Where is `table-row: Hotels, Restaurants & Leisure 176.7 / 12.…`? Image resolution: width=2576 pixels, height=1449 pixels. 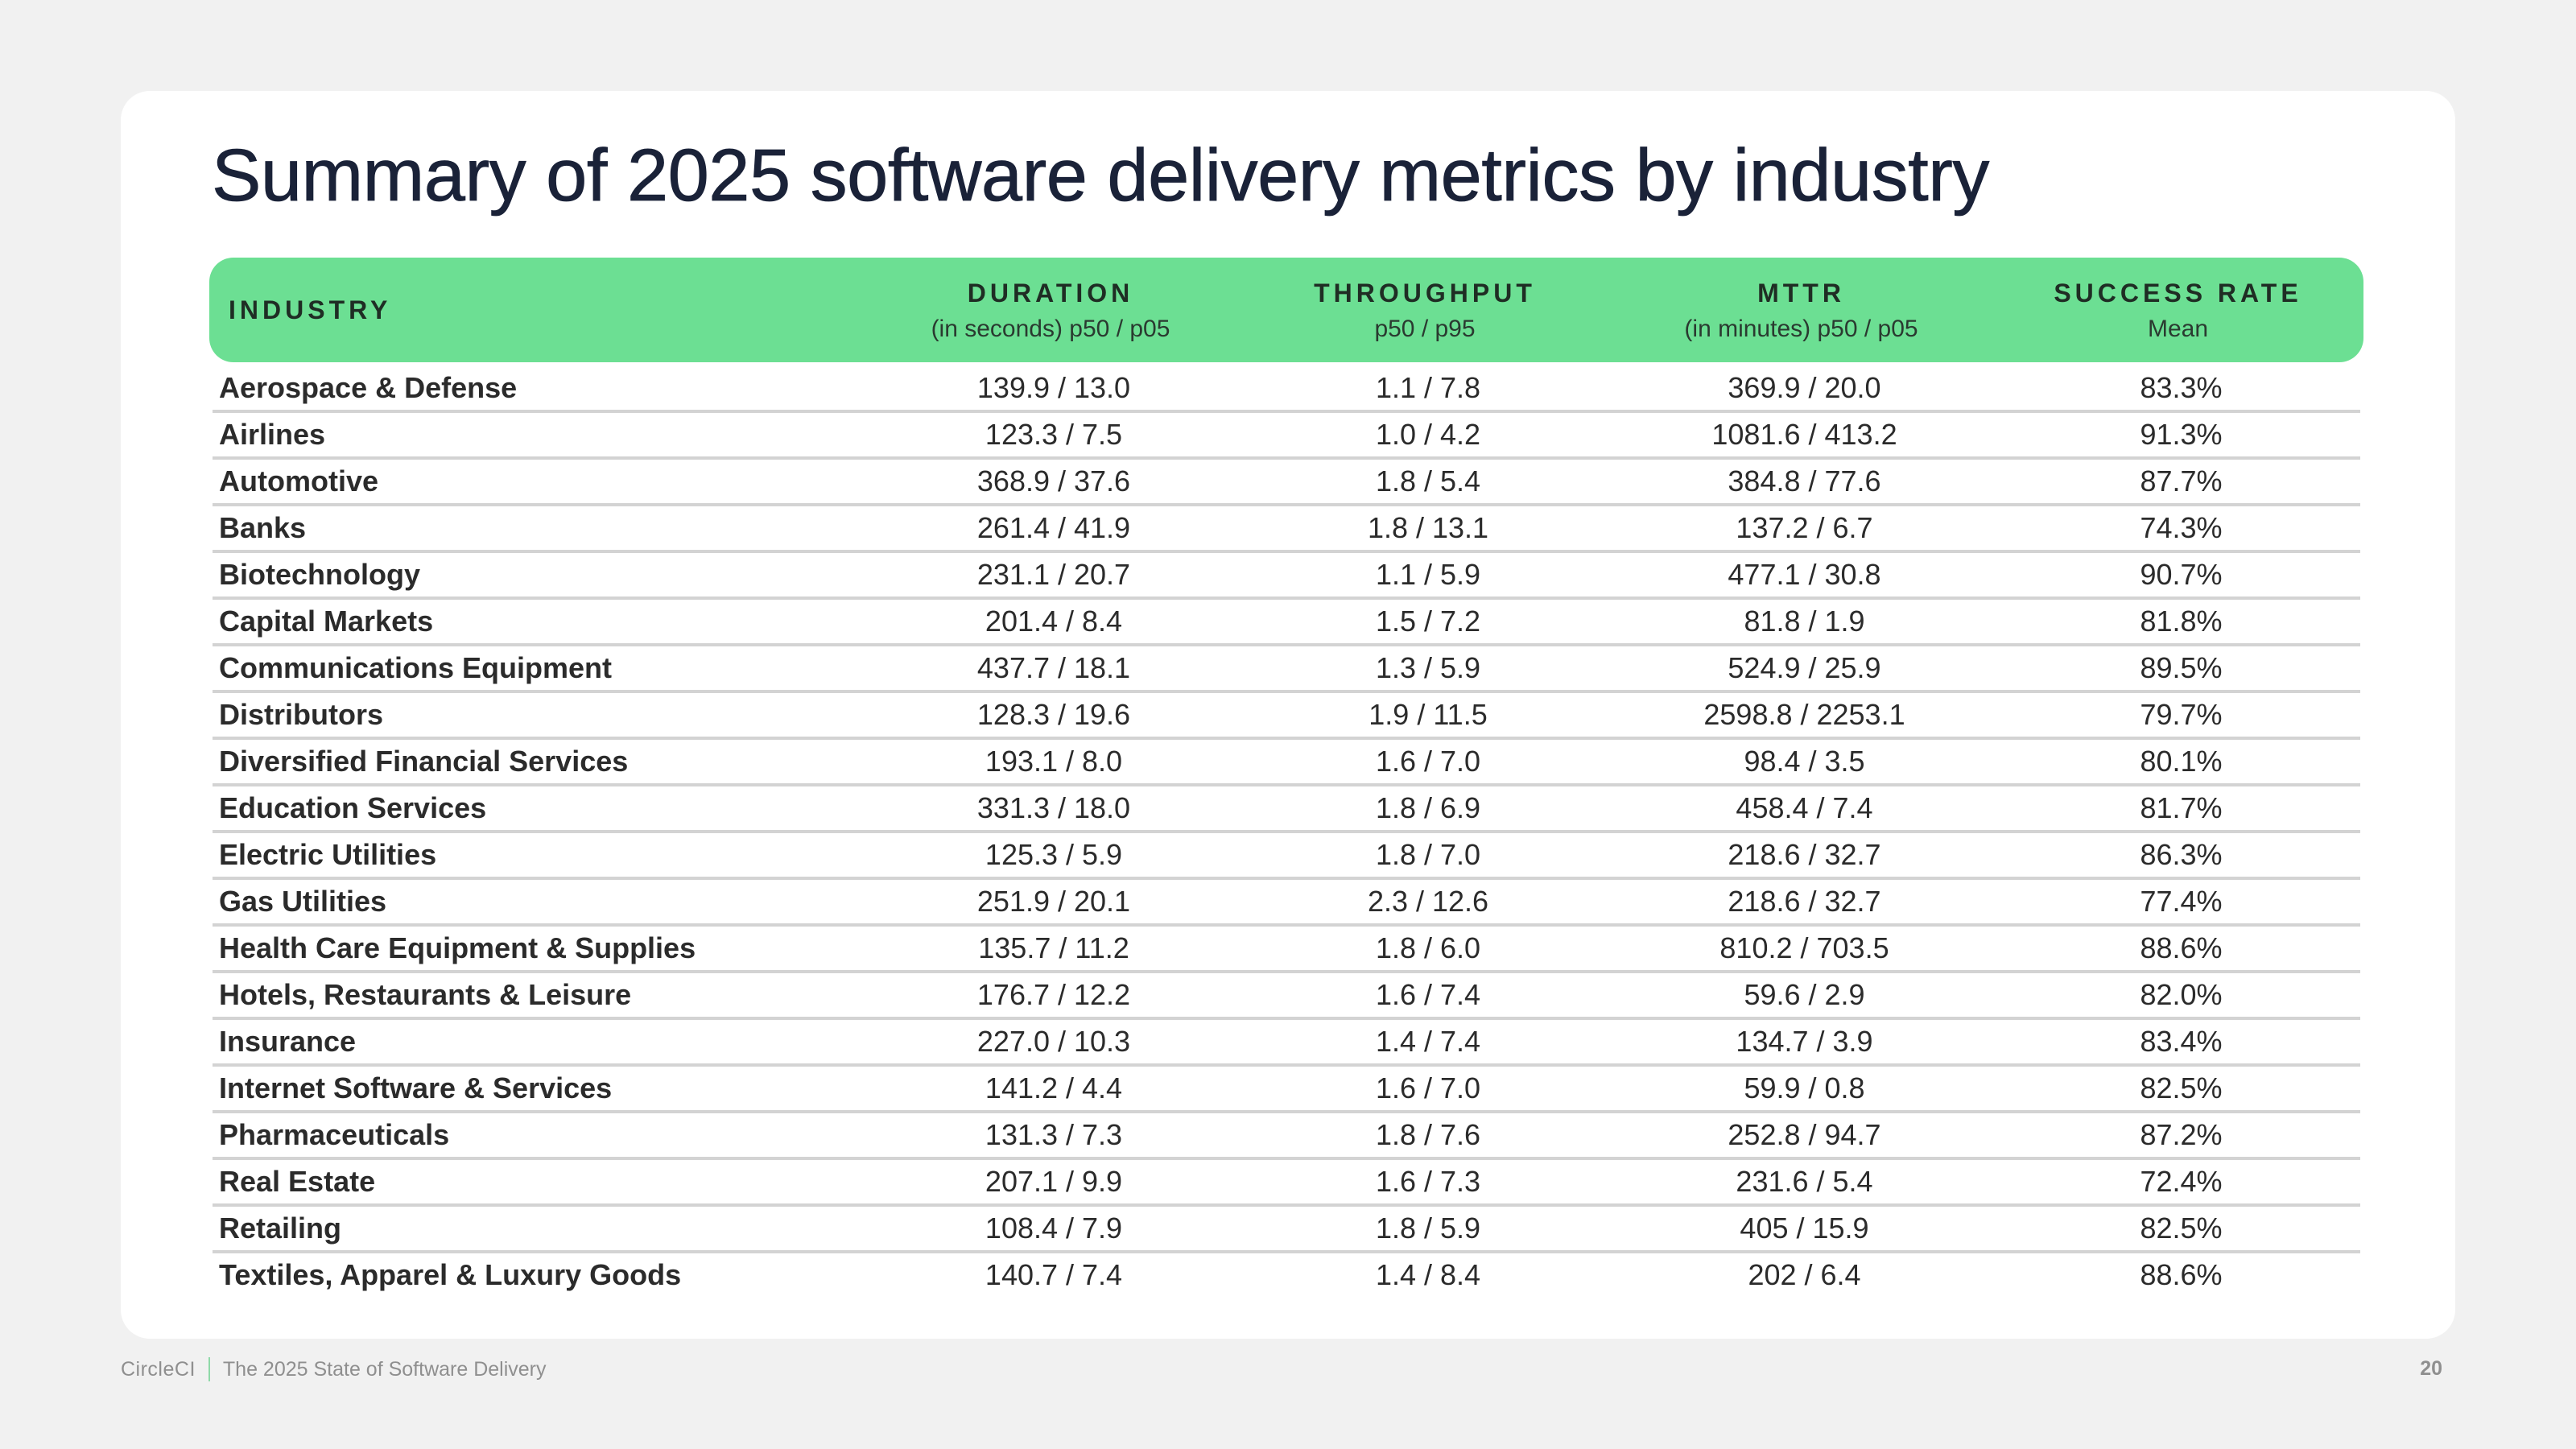 table-row: Hotels, Restaurants & Leisure 176.7 / 12.… is located at coordinates (1286, 996).